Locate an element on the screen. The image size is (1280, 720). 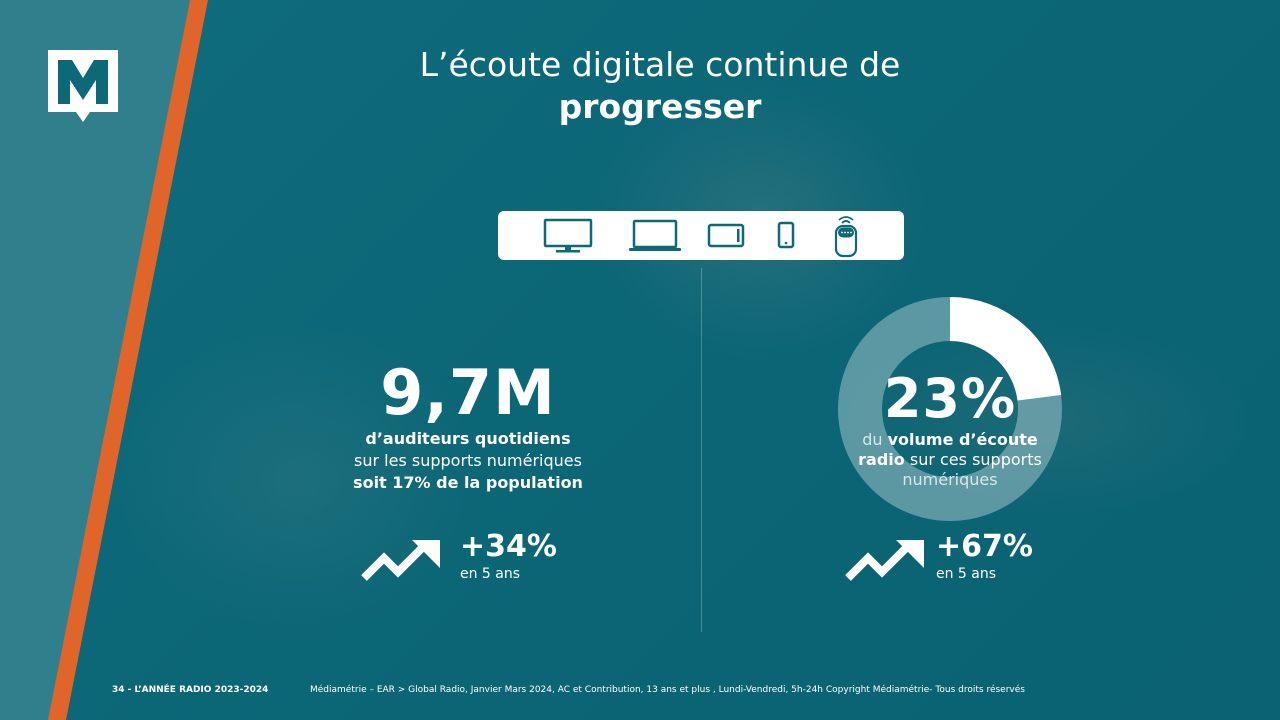
caption-line-3: soit 17% de la population is located at coordinates (468, 482).